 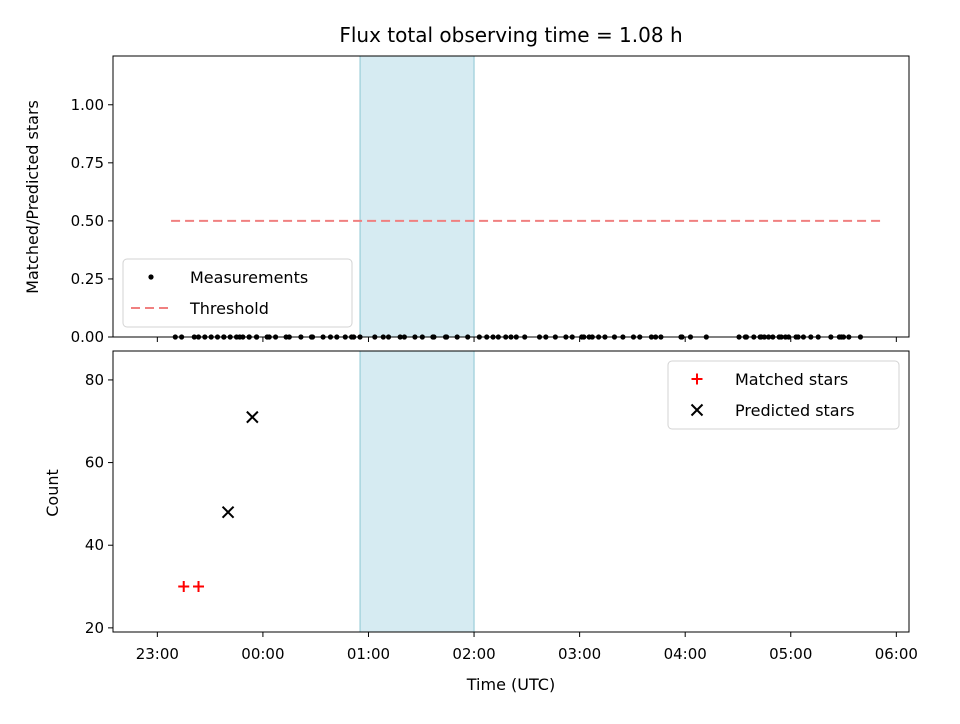 I want to click on bottom-y-tick-label: 60, so click(x=94, y=463).